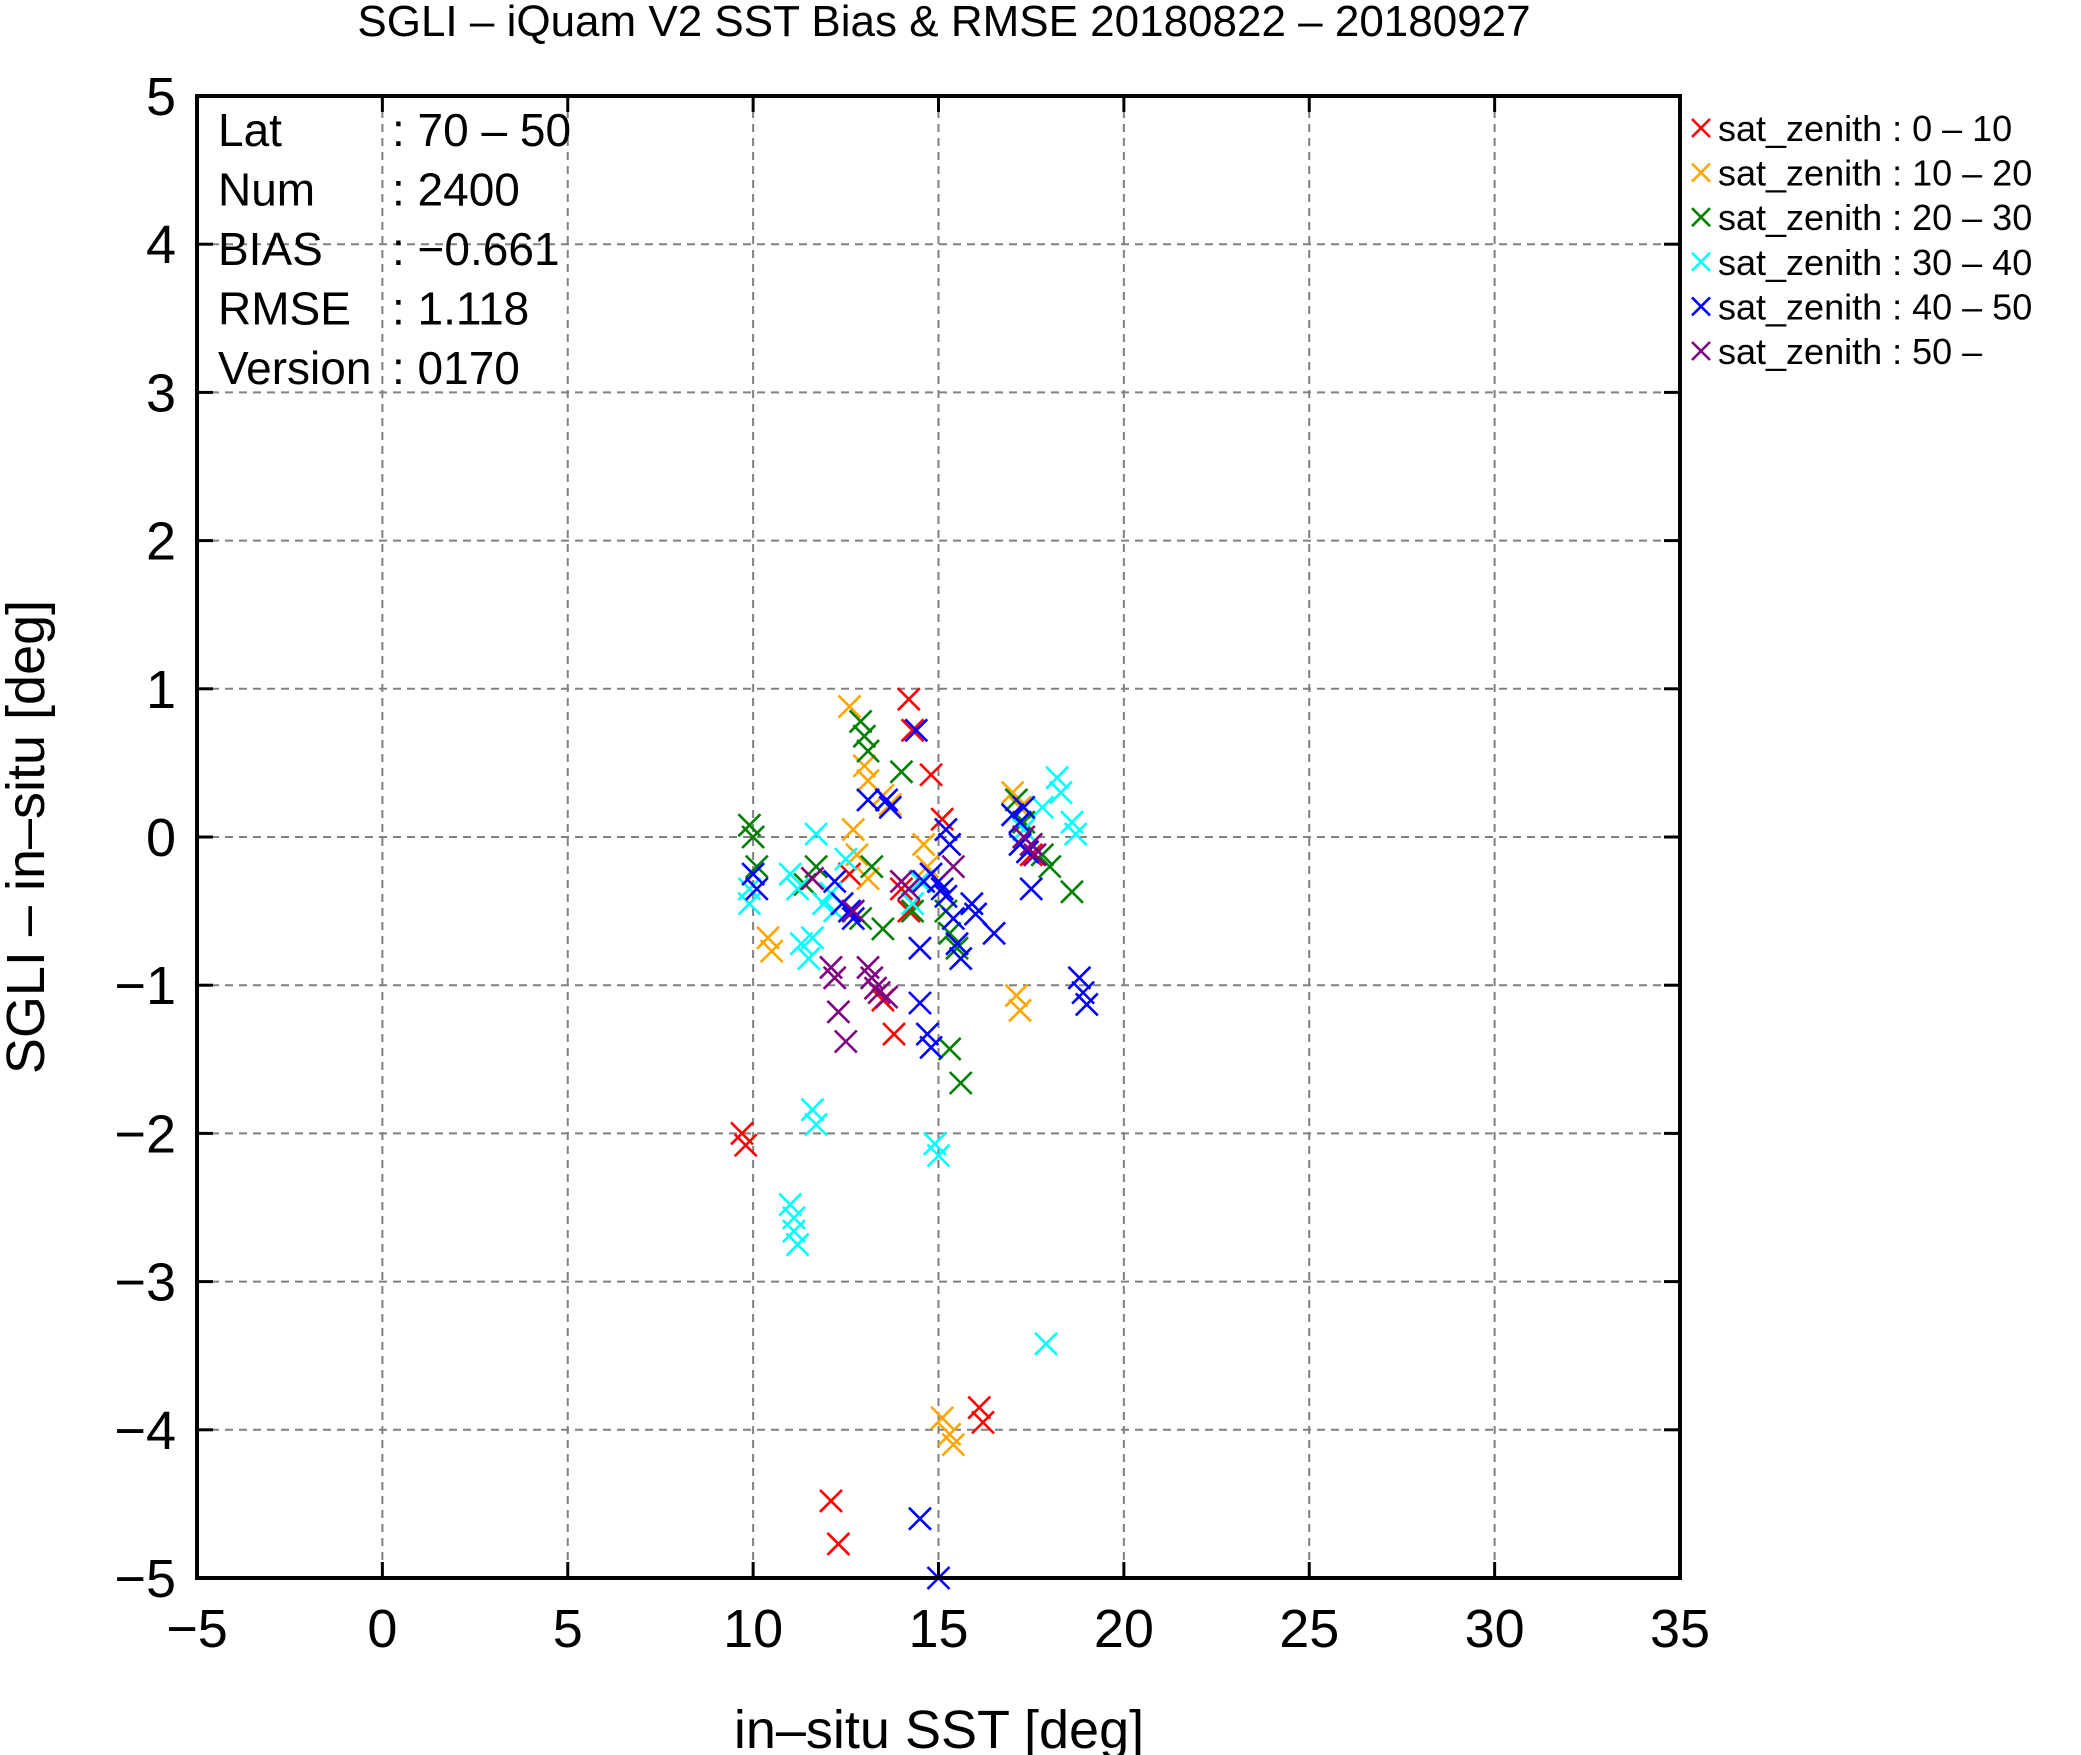  I want to click on y-tick-label: −3, so click(145, 1283).